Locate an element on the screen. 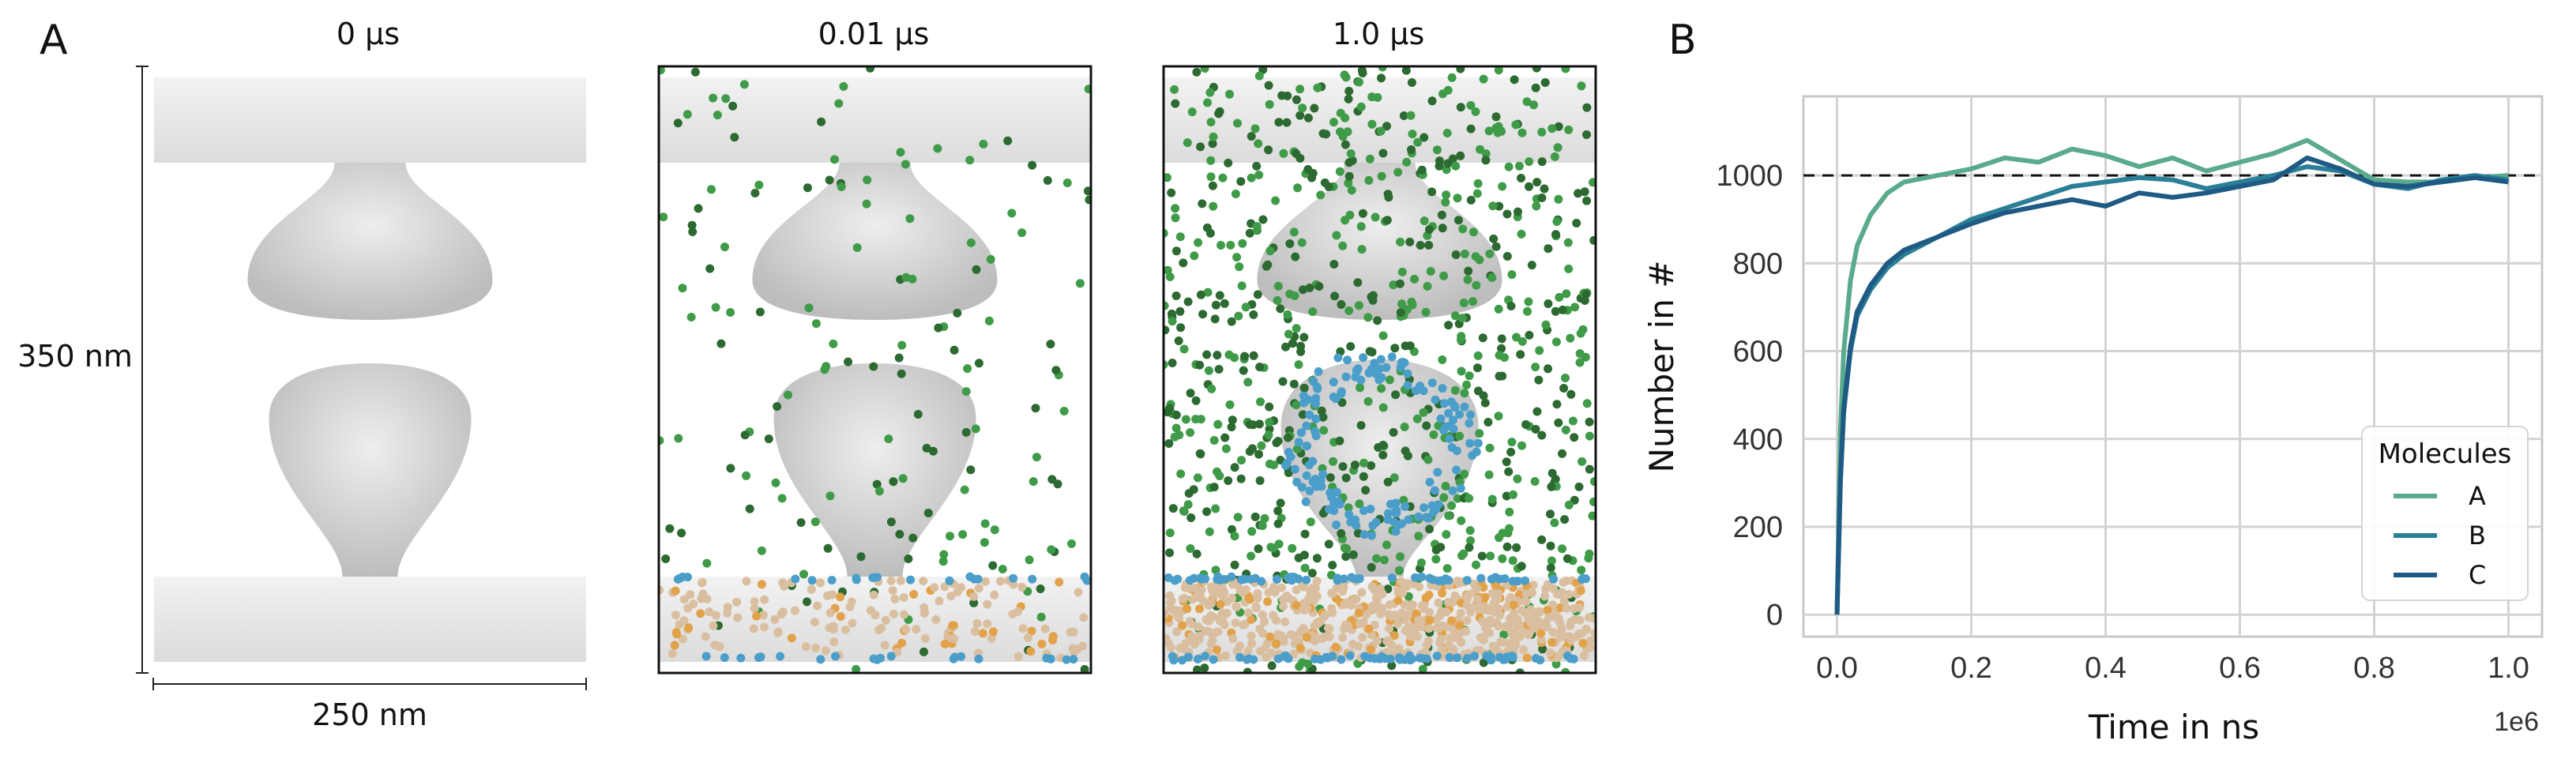 This screenshot has width=2576, height=763. top-membrane is located at coordinates (875, 120).